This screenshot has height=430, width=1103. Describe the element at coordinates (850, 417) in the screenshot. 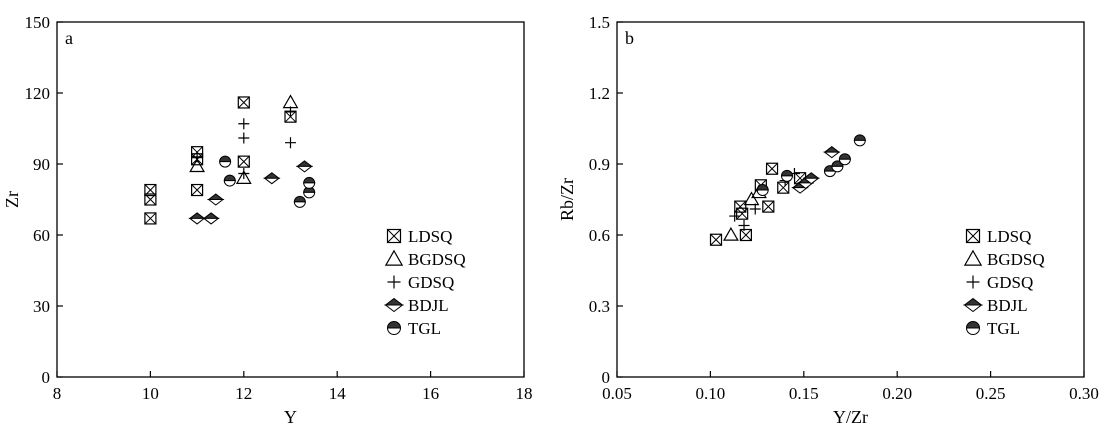

I see `x-axis-label: Y/Zr` at that location.